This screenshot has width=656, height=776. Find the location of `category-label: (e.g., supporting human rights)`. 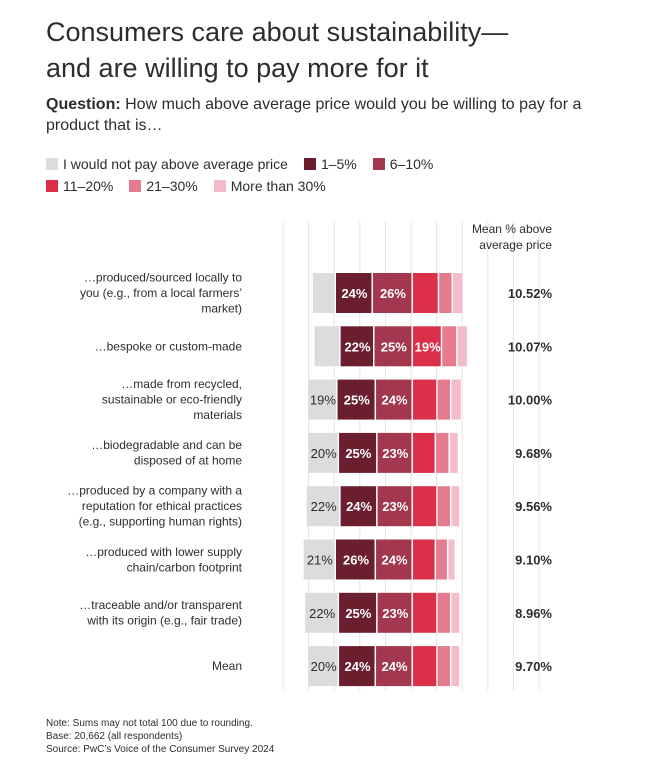

category-label: (e.g., supporting human rights) is located at coordinates (160, 522).